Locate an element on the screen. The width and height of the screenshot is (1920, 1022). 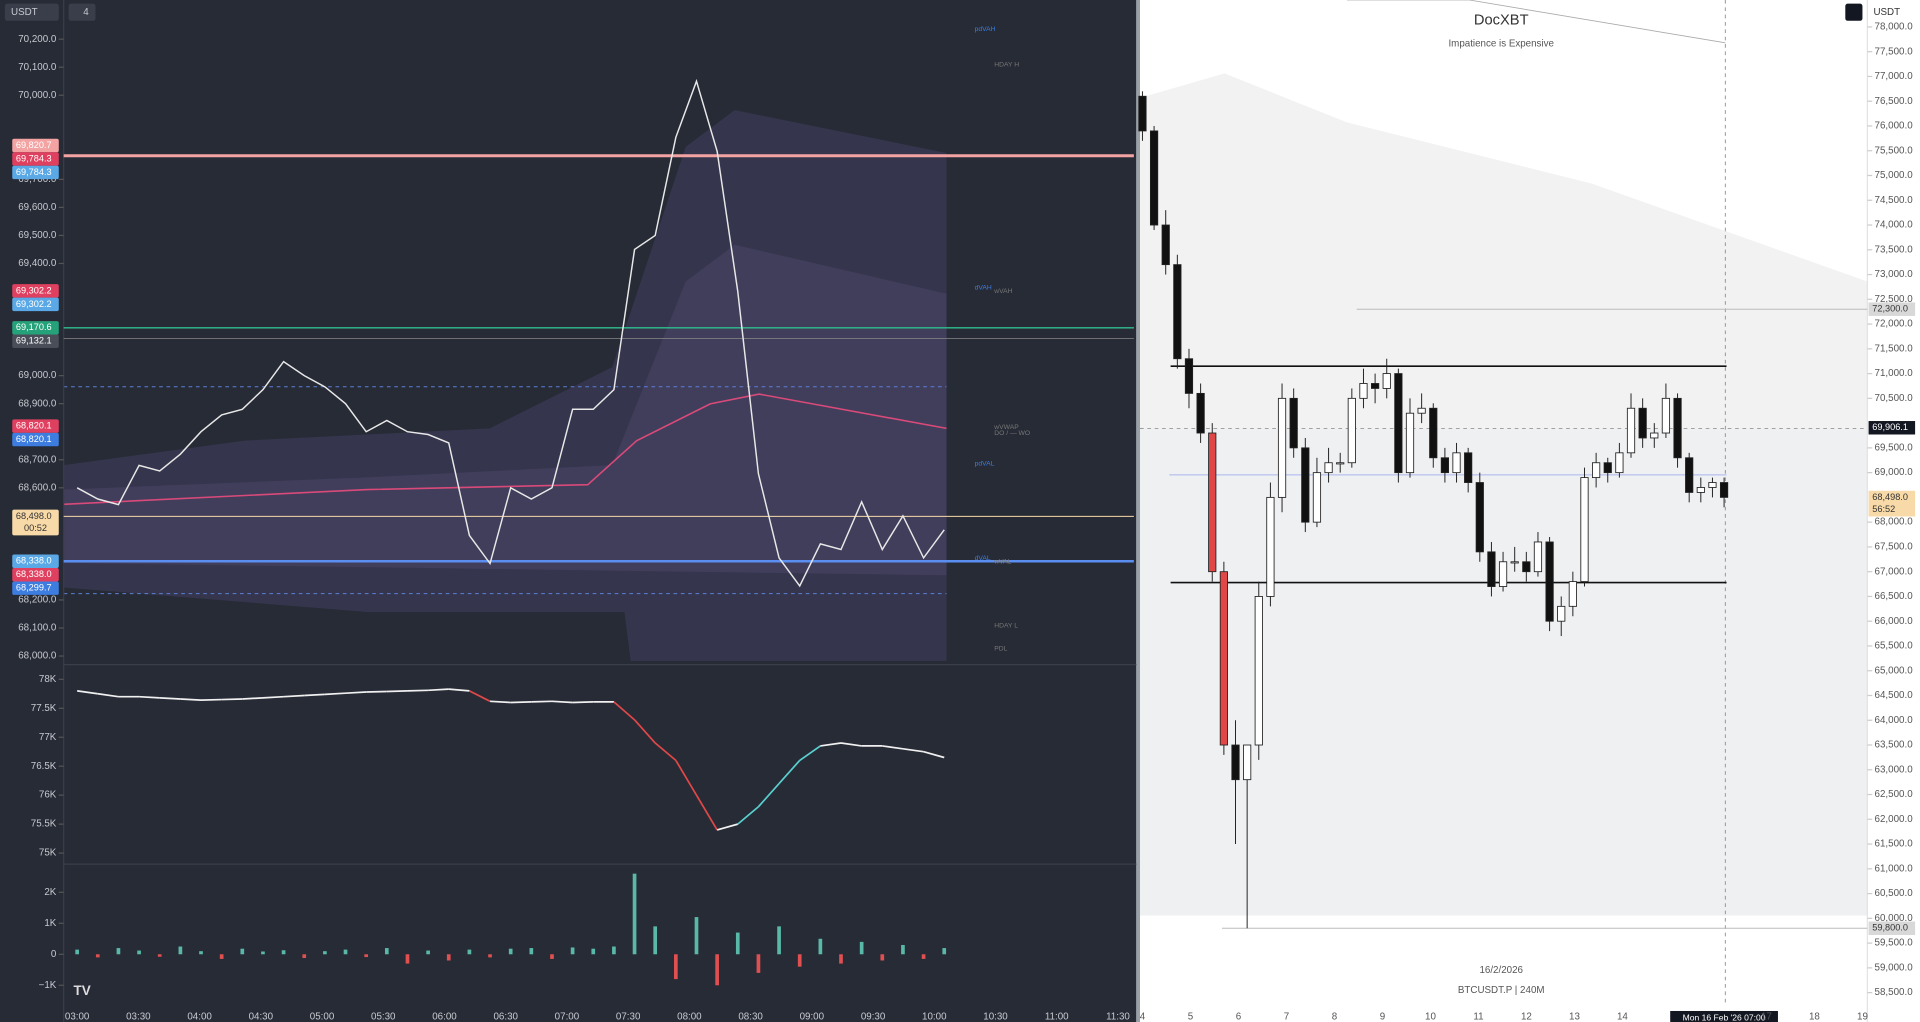
x-tick-label: 5 is located at coordinates (1191, 1017).